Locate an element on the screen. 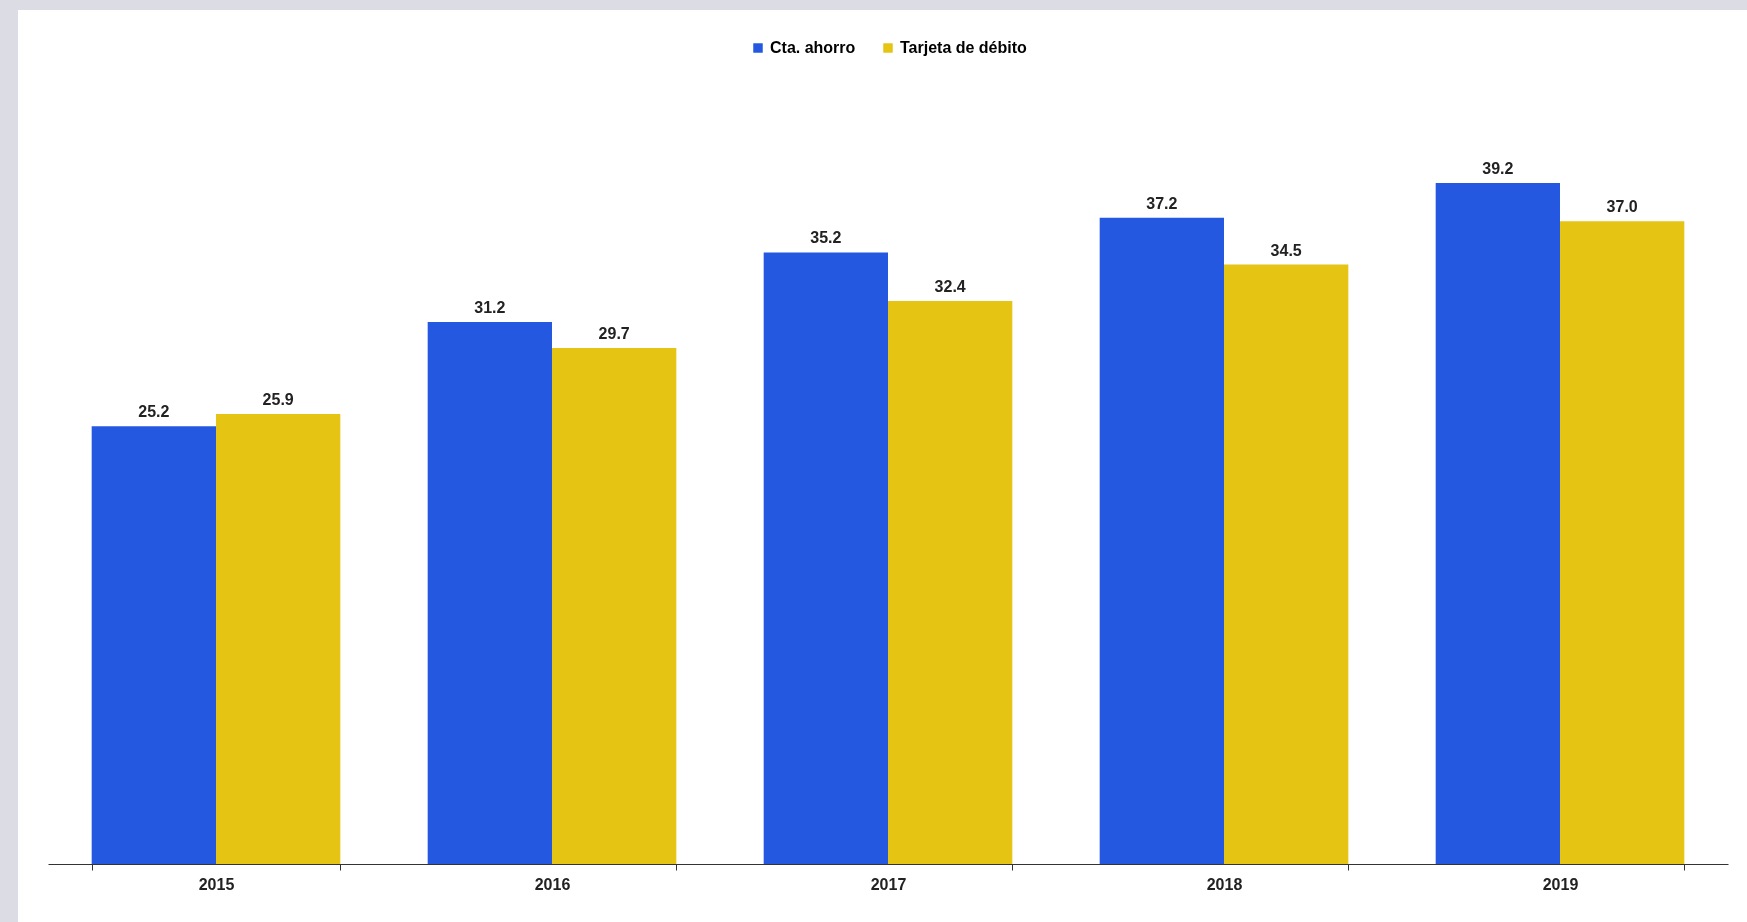 This screenshot has width=1747, height=922. x-tick-label: 2016 is located at coordinates (552, 884).